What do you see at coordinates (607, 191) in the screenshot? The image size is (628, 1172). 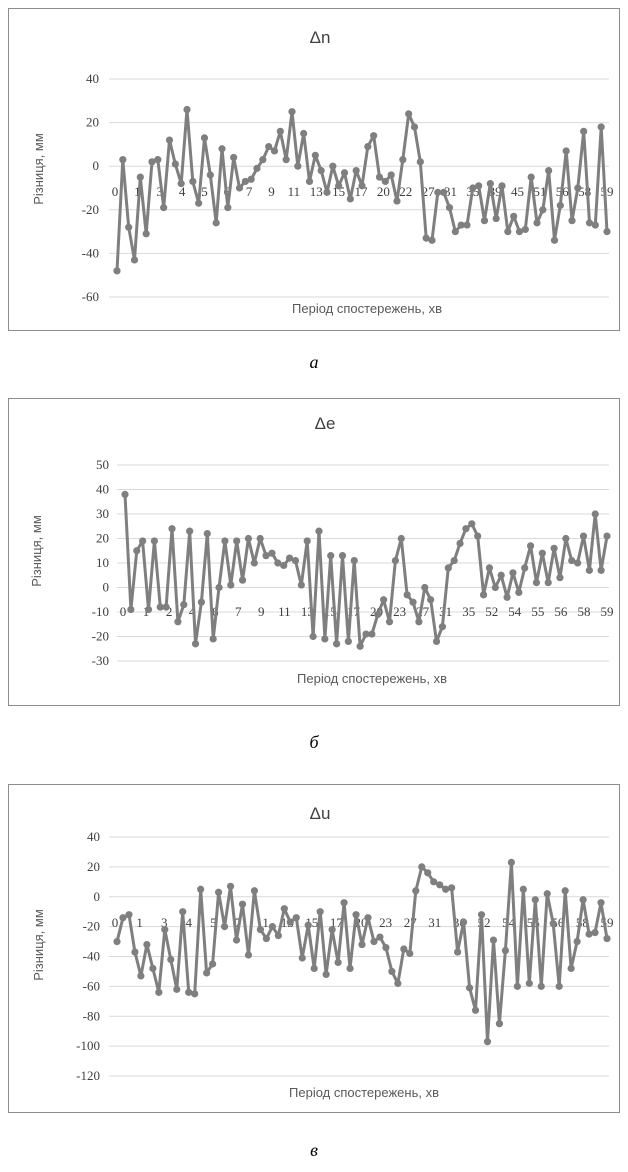 I see `x-tick-label: 59` at bounding box center [607, 191].